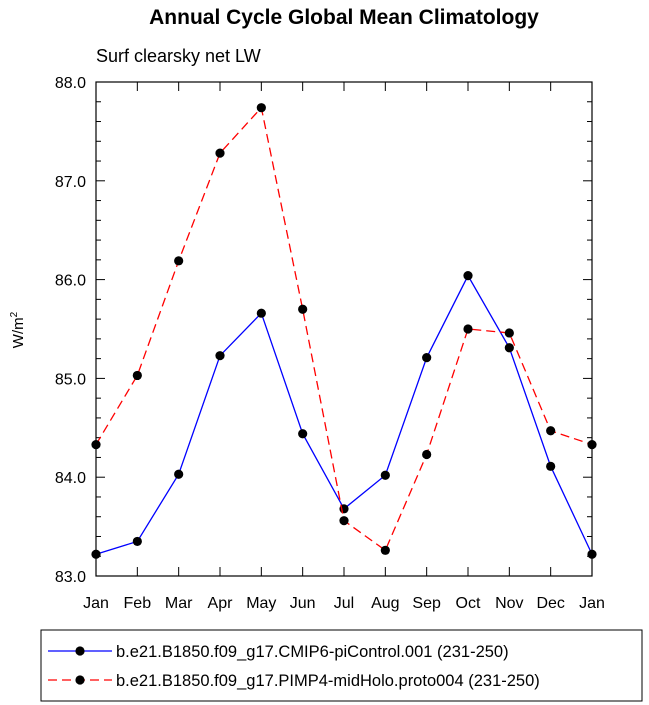  What do you see at coordinates (70, 577) in the screenshot?
I see `y-tick-label: 83.0` at bounding box center [70, 577].